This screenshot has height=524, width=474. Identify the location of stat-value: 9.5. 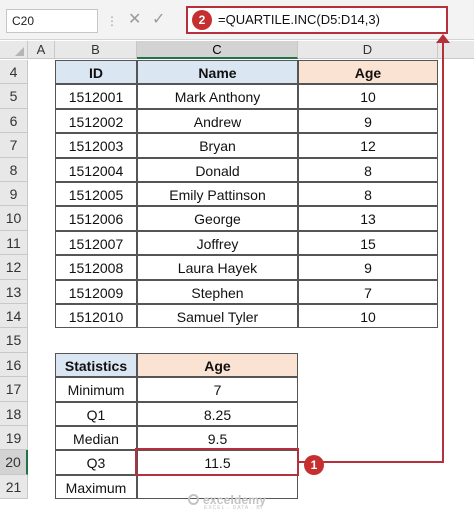
(217, 438).